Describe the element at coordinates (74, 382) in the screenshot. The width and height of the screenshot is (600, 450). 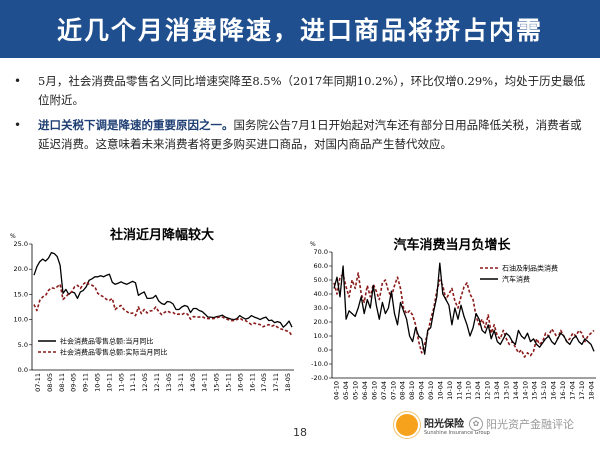
I see `x-tick-label: 09-05` at that location.